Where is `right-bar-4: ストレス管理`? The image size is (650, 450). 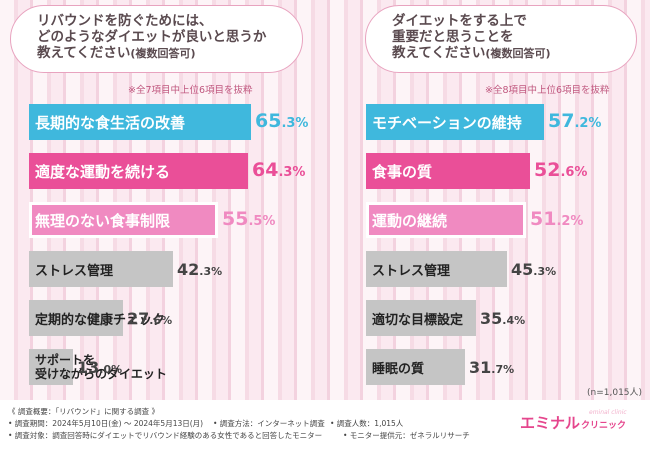
right-bar-4: ストレス管理 is located at coordinates (436, 269).